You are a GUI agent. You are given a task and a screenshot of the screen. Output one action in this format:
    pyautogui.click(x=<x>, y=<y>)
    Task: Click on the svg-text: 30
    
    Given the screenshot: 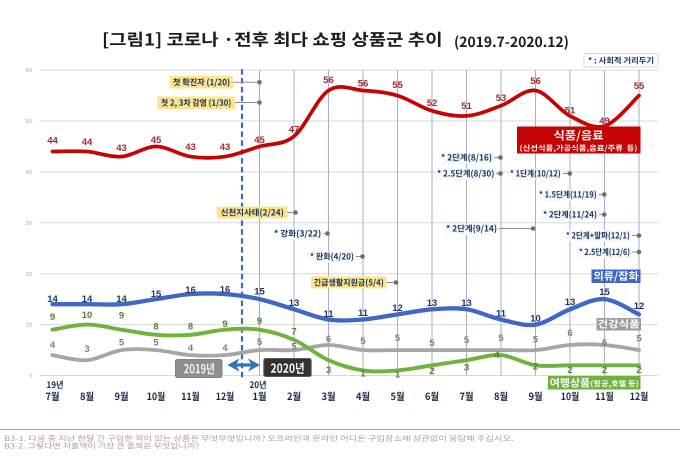 What is the action you would take?
    pyautogui.click(x=29, y=224)
    